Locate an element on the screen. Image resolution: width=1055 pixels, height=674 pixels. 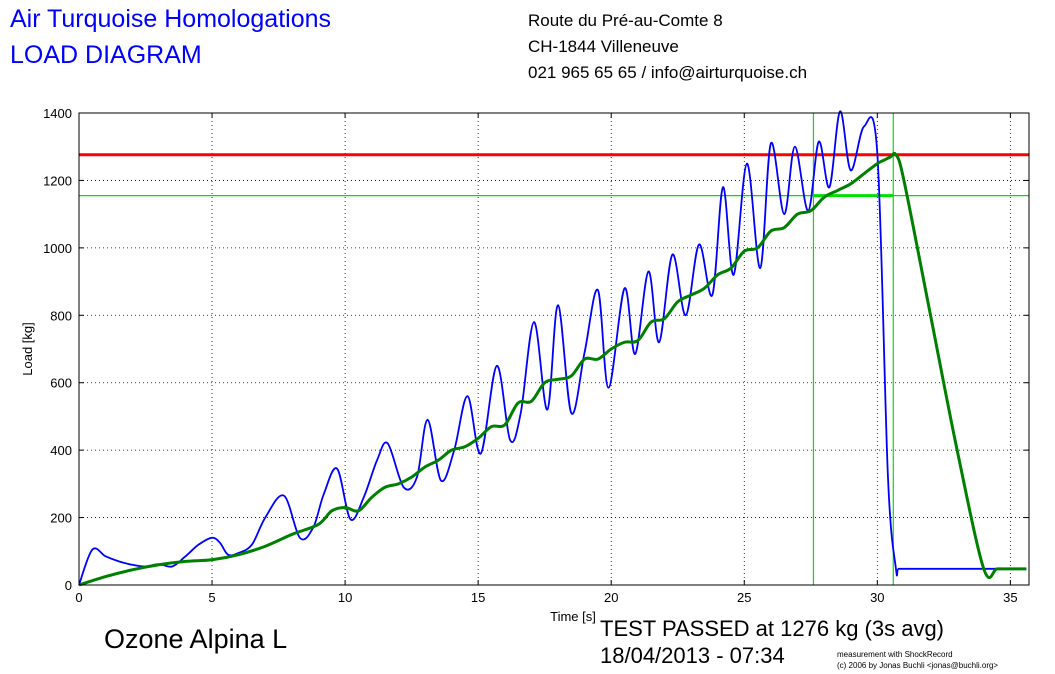
y-tick-label: 1200 is located at coordinates (57, 180).